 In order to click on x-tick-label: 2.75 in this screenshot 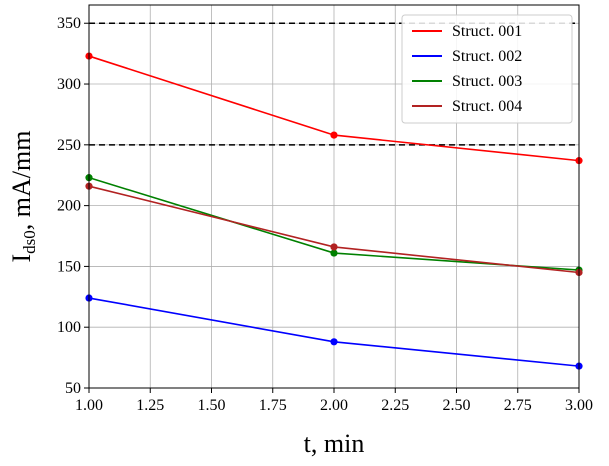, I will do `click(518, 405)`.